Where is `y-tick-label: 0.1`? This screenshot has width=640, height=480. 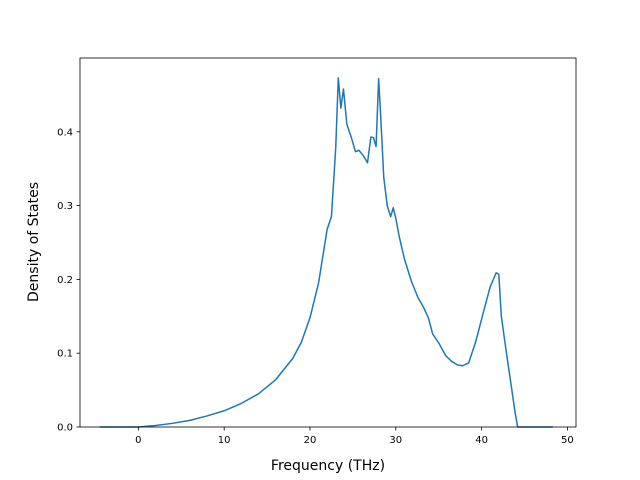 y-tick-label: 0.1 is located at coordinates (65, 354).